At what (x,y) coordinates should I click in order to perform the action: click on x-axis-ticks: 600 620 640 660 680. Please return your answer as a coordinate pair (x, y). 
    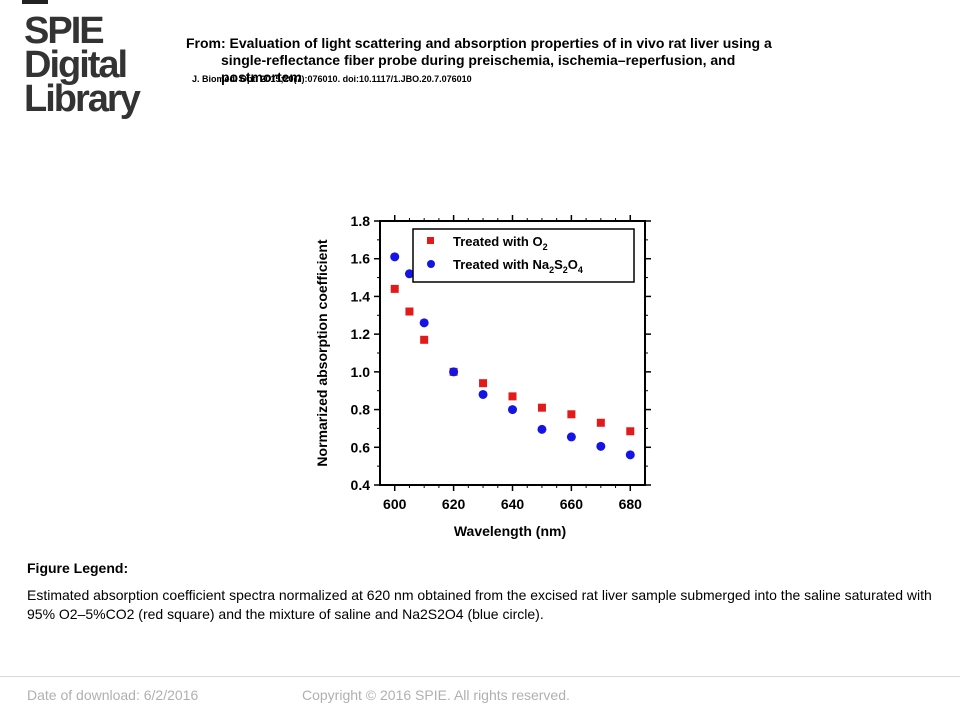
    Looking at the image, I should click on (512, 363).